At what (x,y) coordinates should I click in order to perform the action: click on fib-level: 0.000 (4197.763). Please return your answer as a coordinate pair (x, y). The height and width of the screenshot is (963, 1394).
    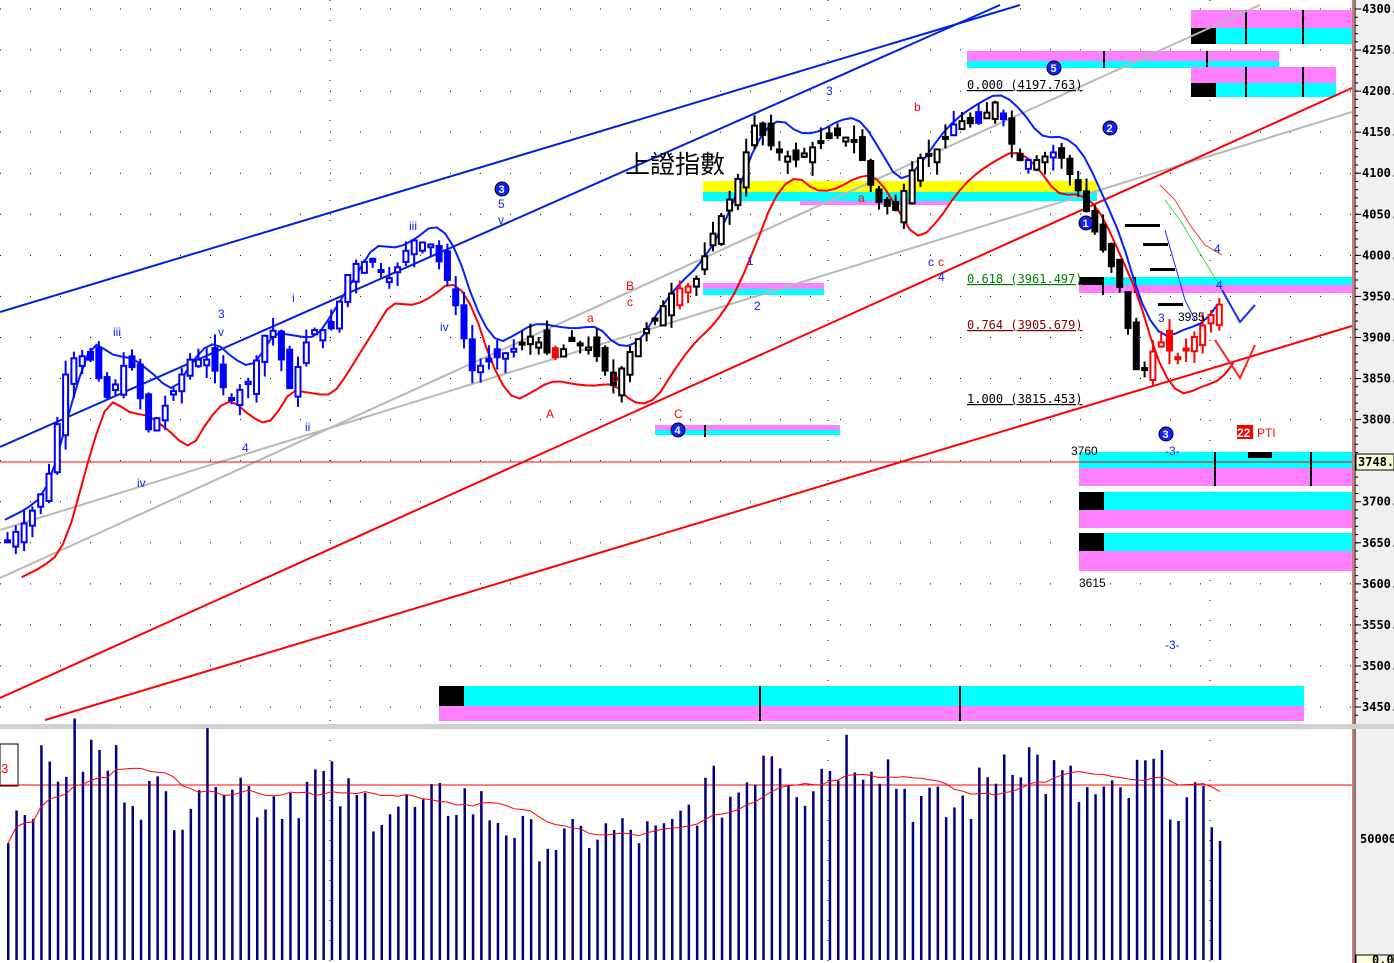
    Looking at the image, I should click on (1025, 85).